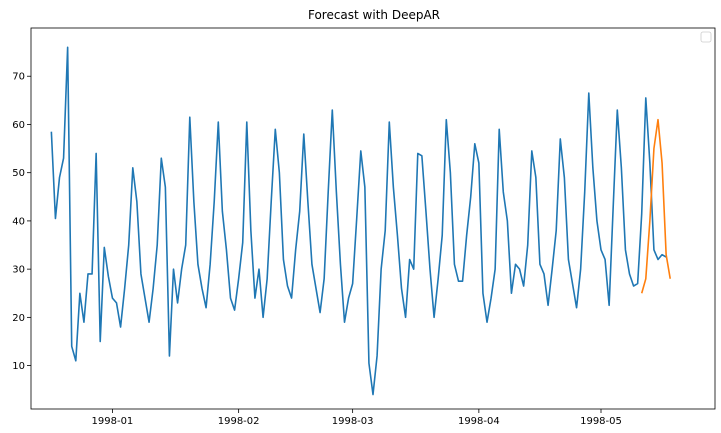  I want to click on series-line-forecast, so click(655, 206).